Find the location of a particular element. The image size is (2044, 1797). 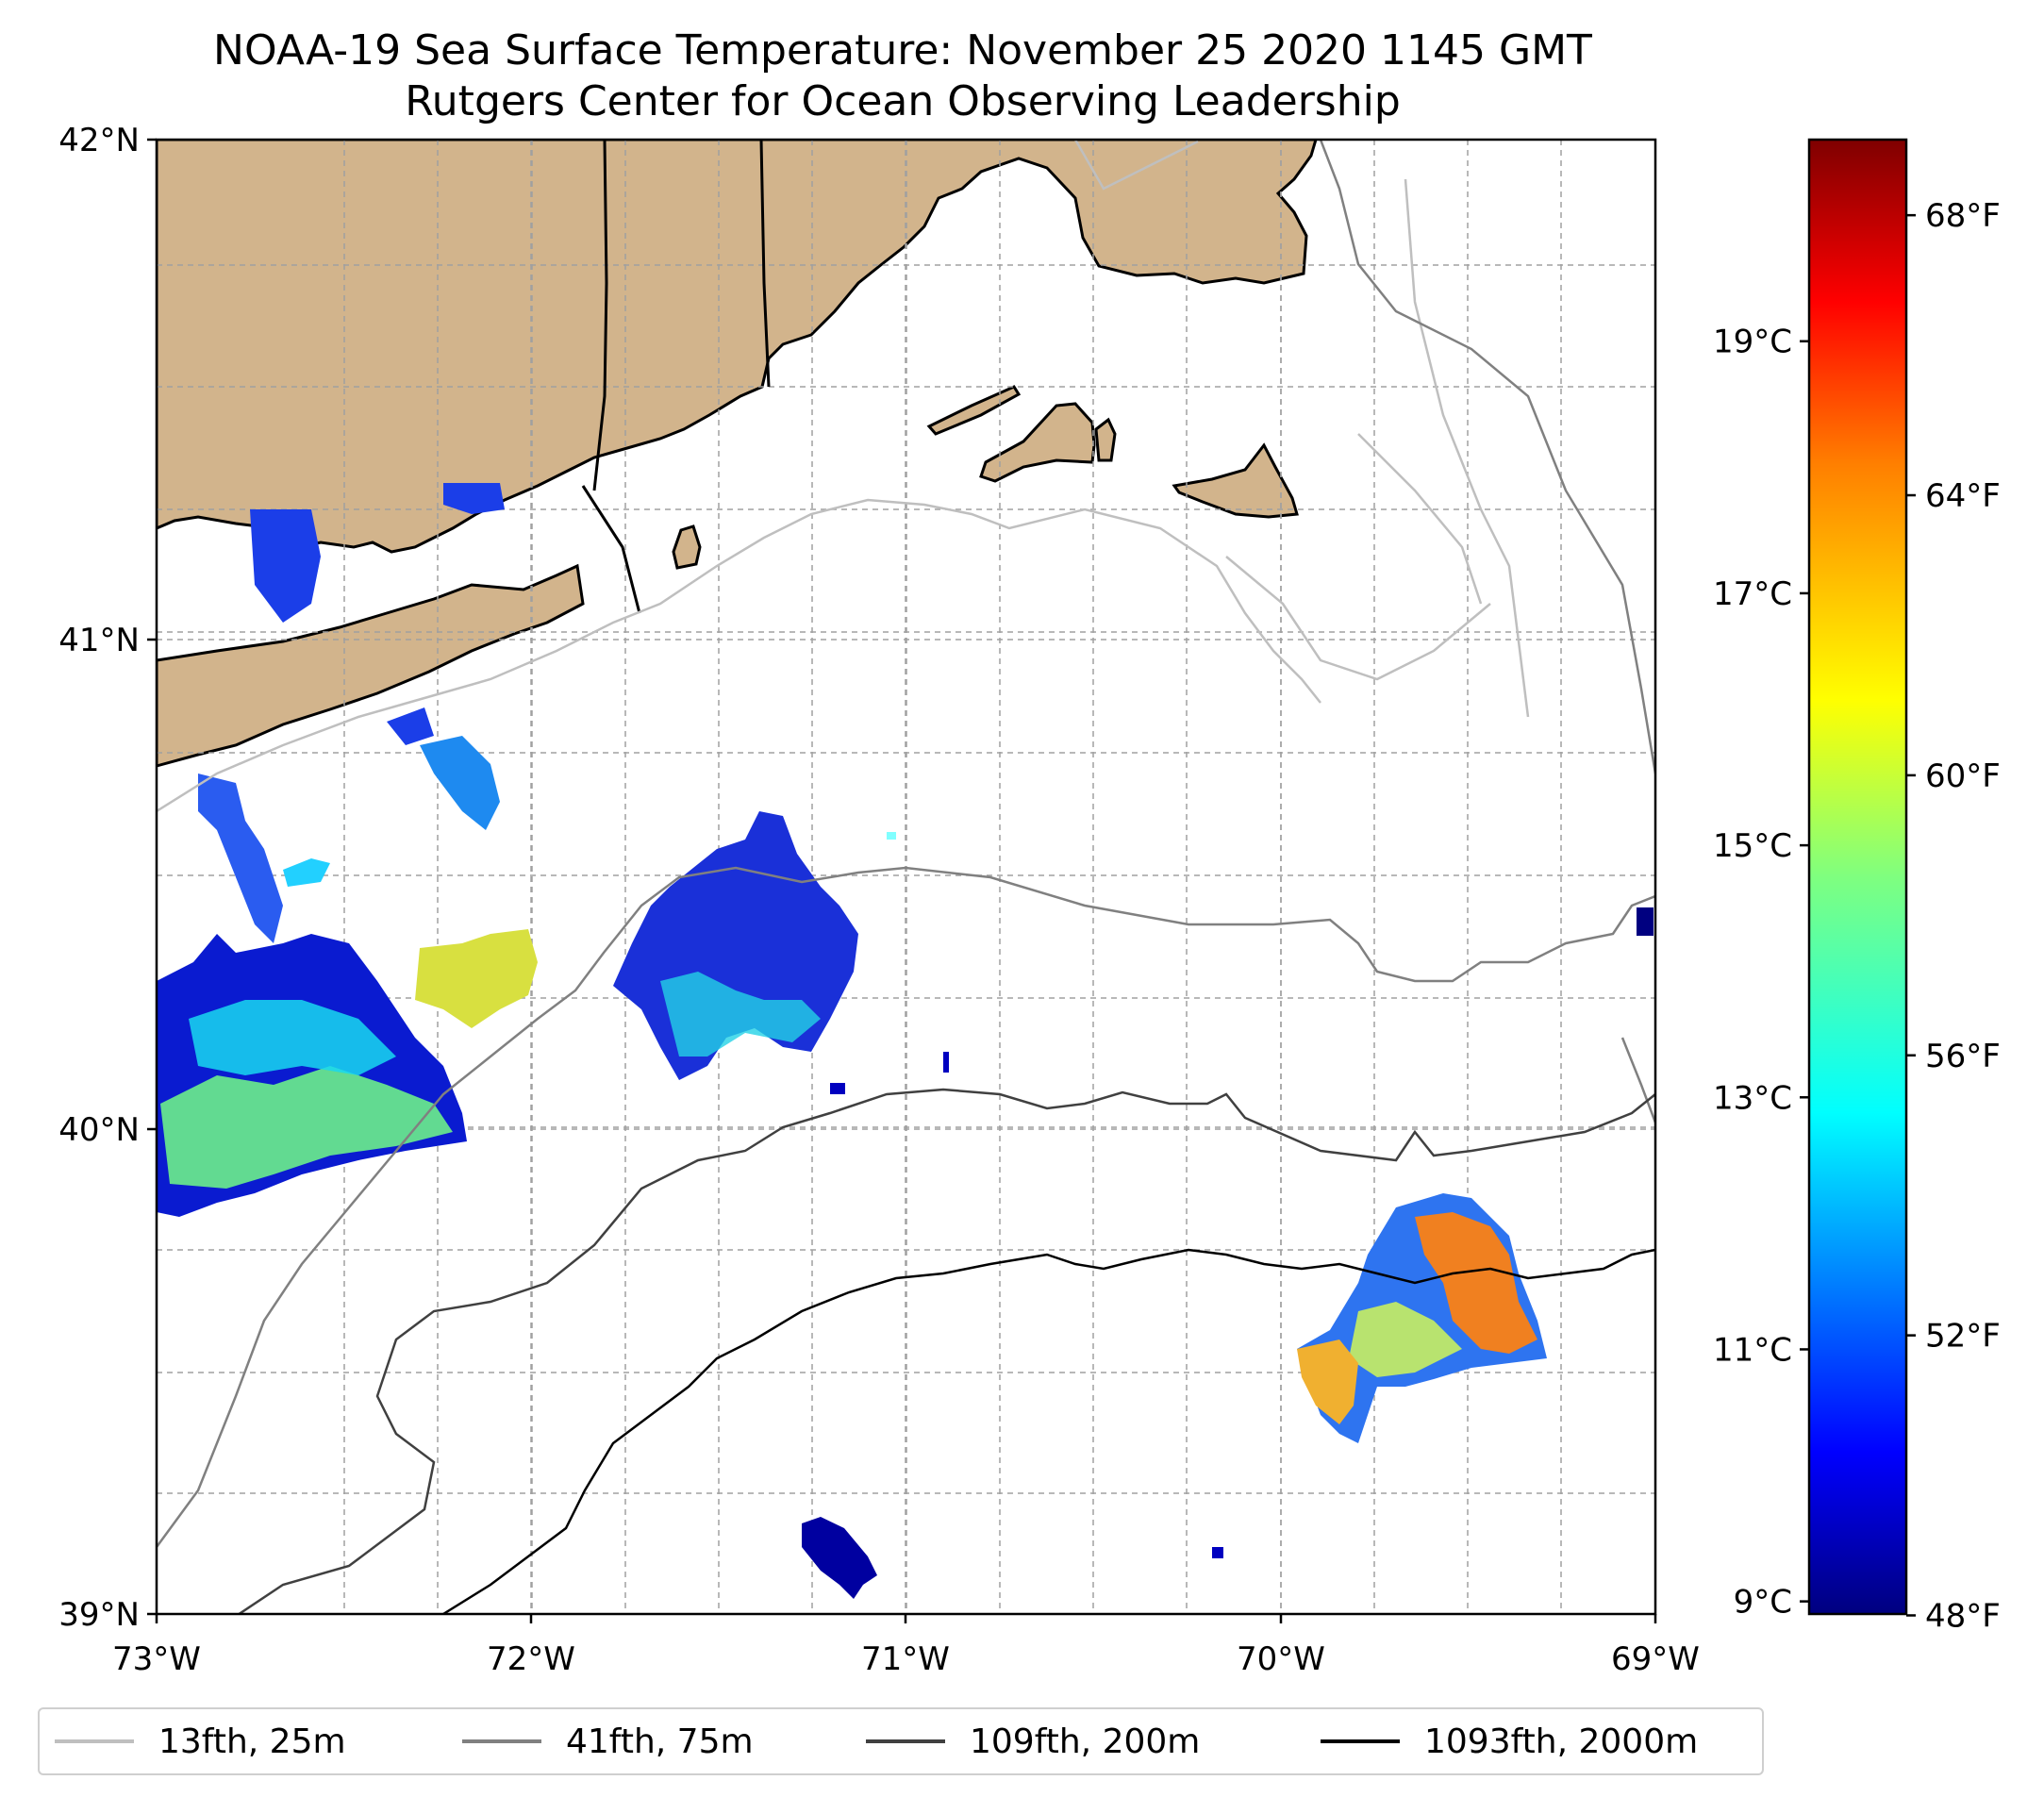

colorbar-celsius-label: 19°C is located at coordinates (1753, 342).